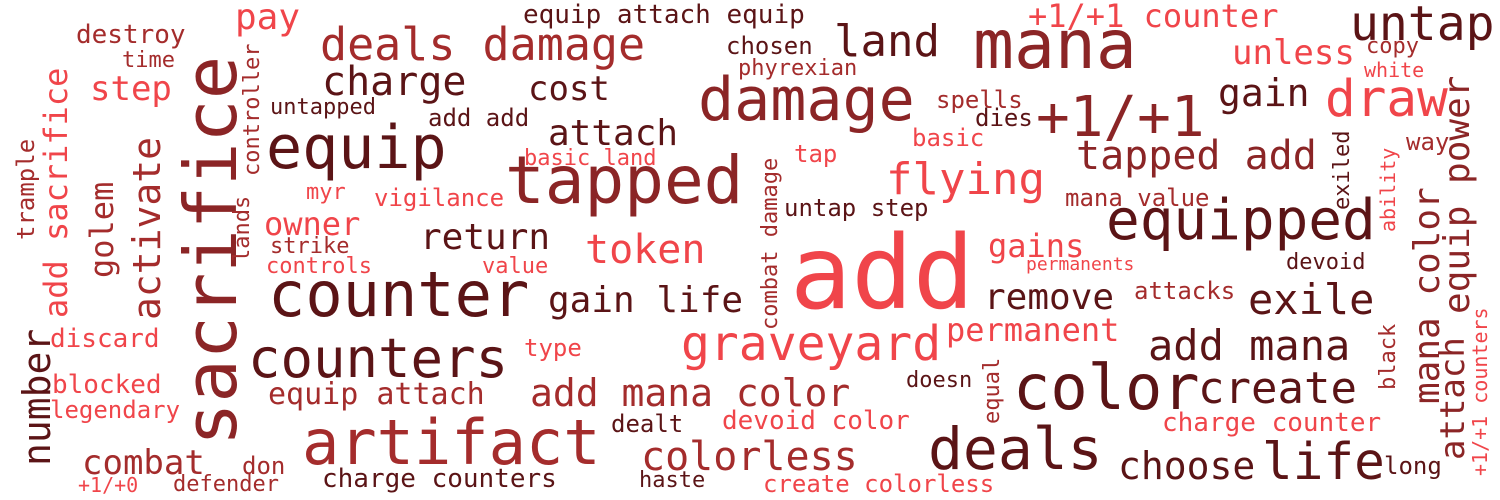  I want to click on word-haste: haste, so click(672, 480).